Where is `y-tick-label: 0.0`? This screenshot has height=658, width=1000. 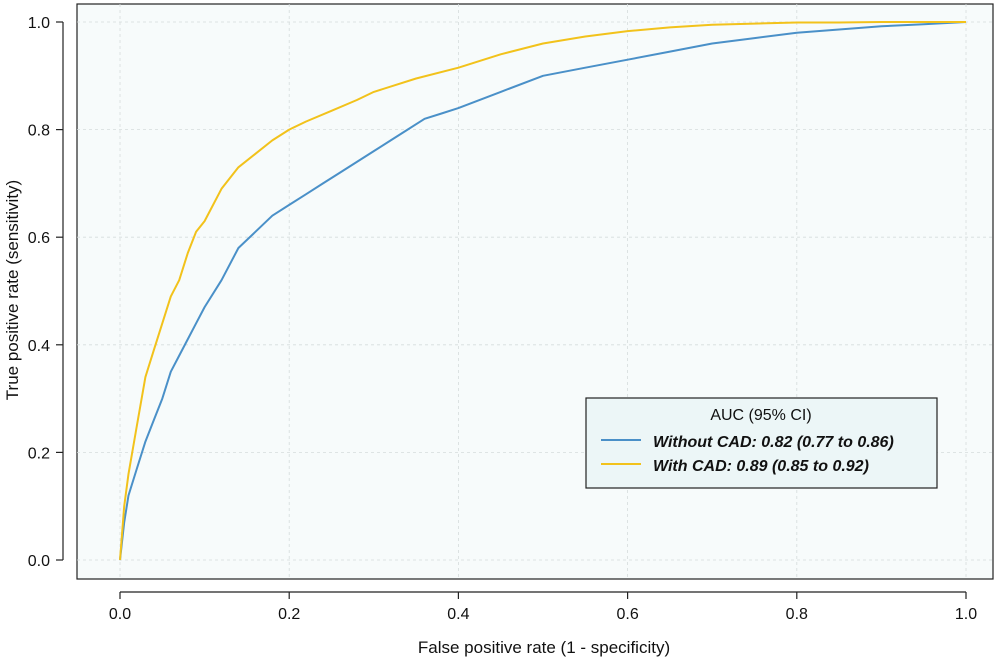
y-tick-label: 0.0 is located at coordinates (39, 561).